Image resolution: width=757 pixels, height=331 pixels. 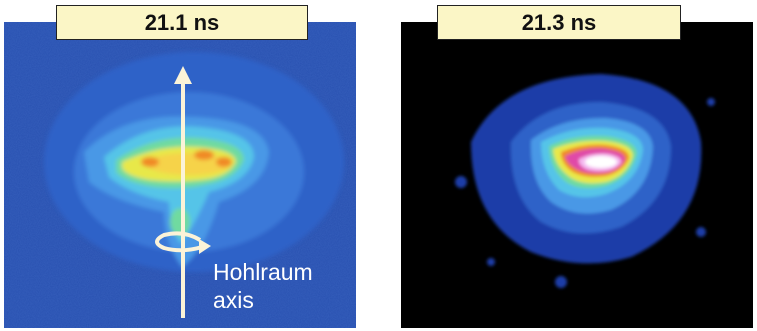 I want to click on rotation-arrow, so click(x=179, y=242).